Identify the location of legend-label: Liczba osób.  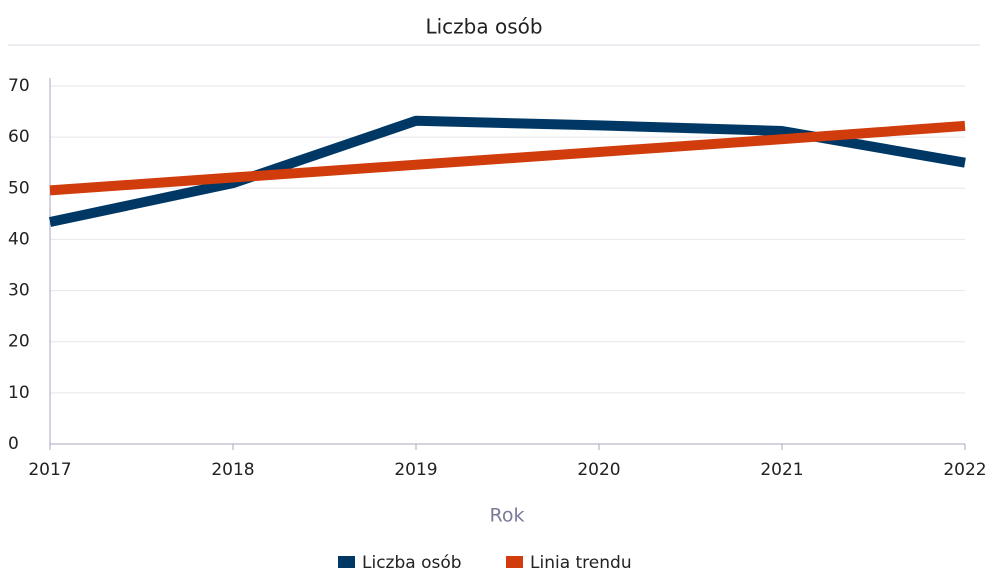
(412, 563).